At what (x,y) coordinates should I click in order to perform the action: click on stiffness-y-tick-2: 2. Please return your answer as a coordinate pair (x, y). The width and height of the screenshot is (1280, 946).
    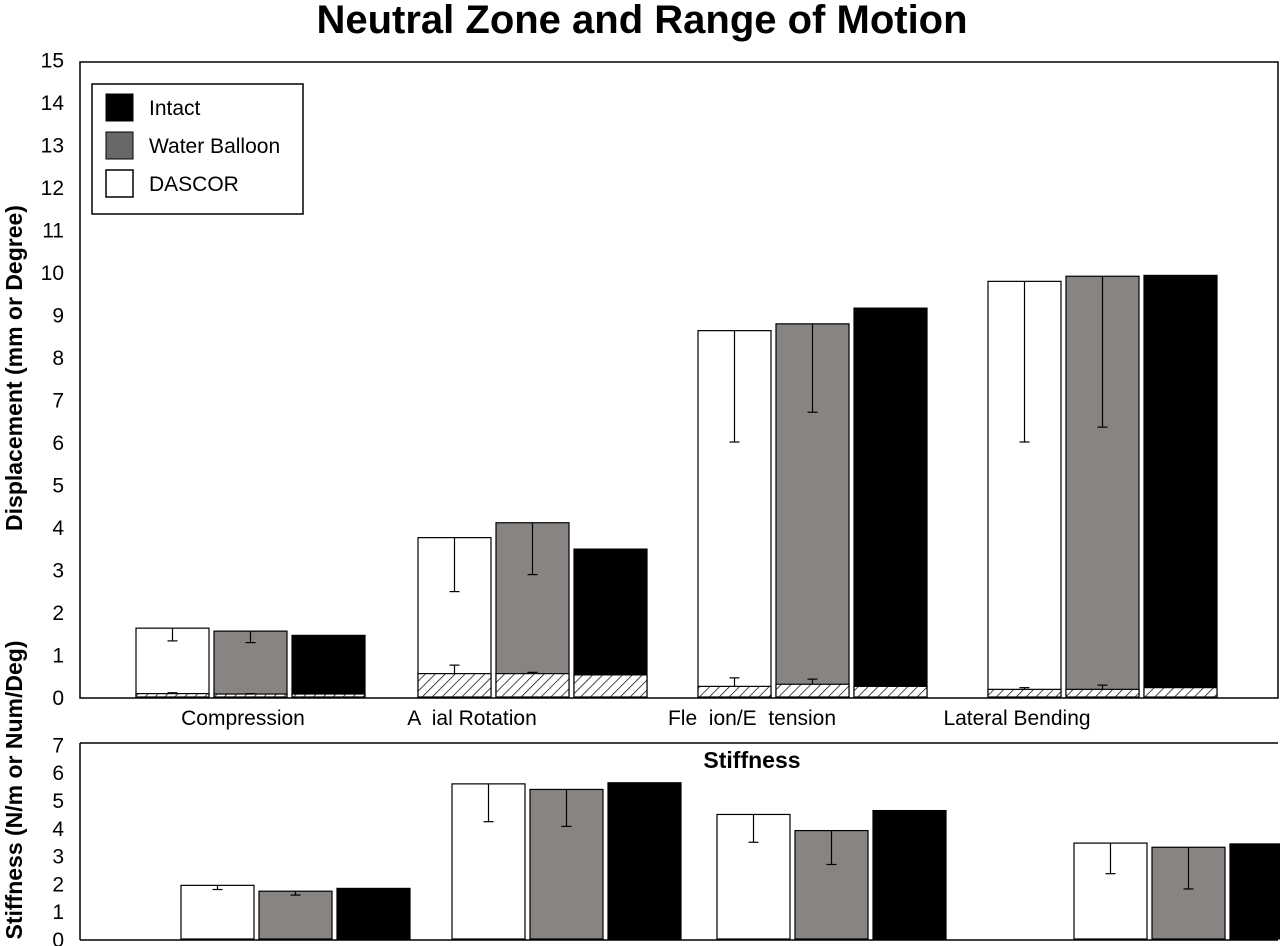
    Looking at the image, I should click on (58, 884).